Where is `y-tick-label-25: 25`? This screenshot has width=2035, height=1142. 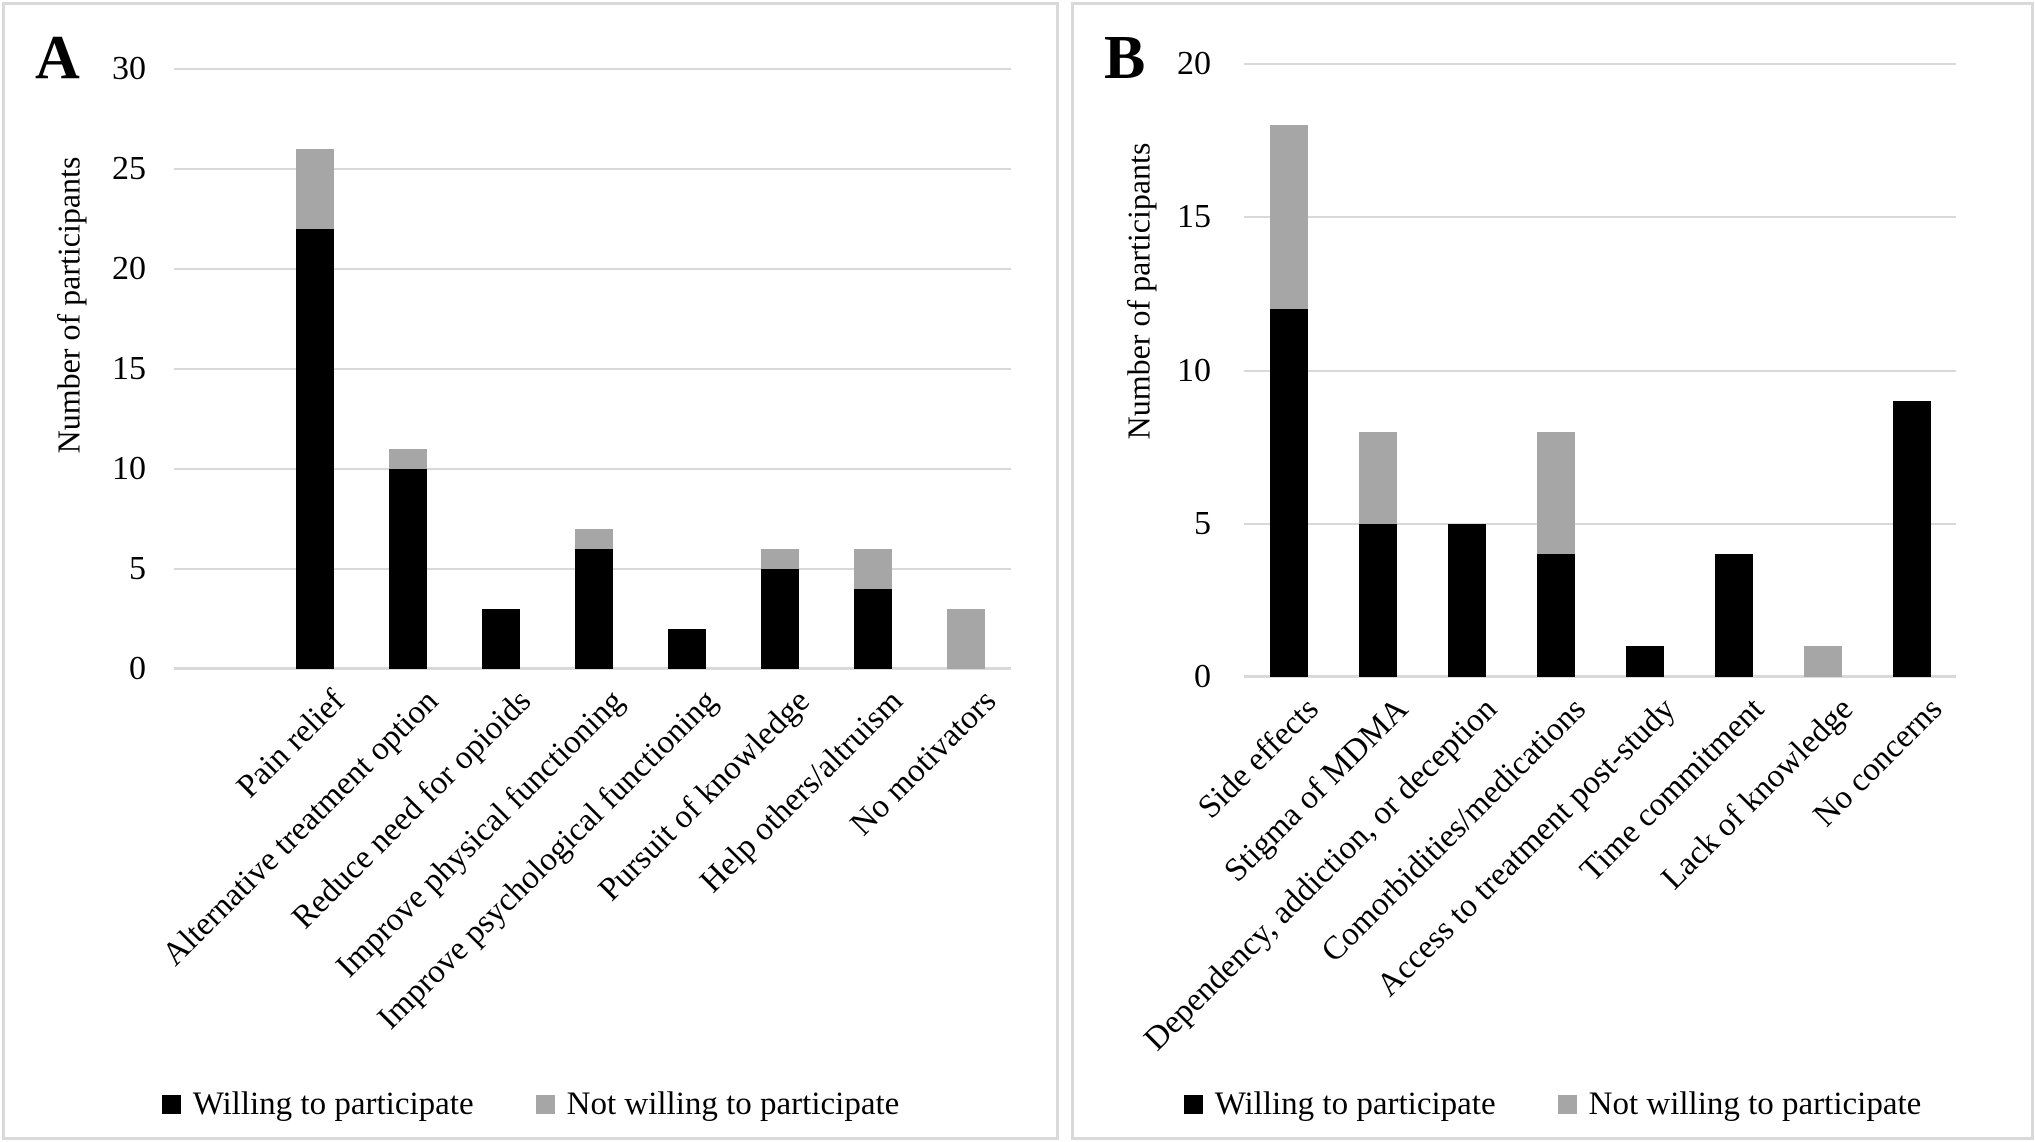
y-tick-label-25: 25 is located at coordinates (129, 168).